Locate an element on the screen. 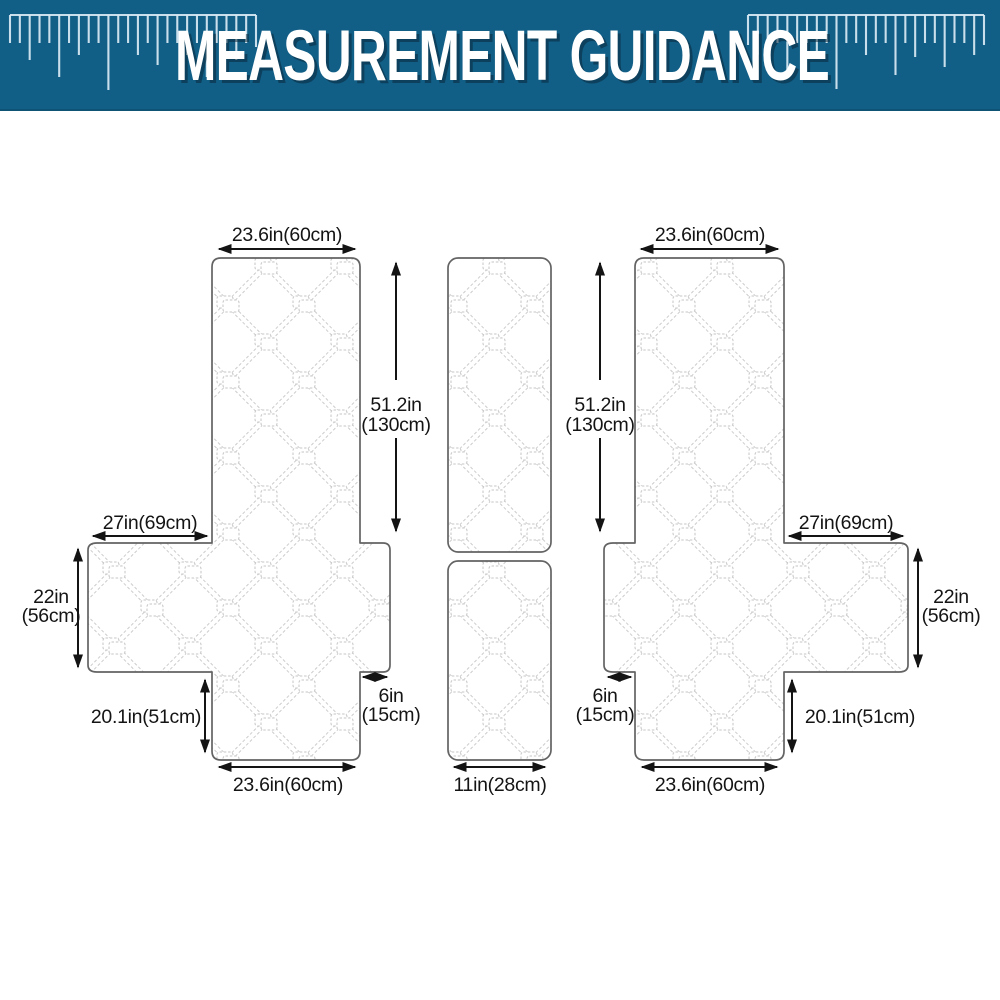 The width and height of the screenshot is (1000, 1000). dim-left-bottom-width: 23.6in(60cm) is located at coordinates (287, 779).